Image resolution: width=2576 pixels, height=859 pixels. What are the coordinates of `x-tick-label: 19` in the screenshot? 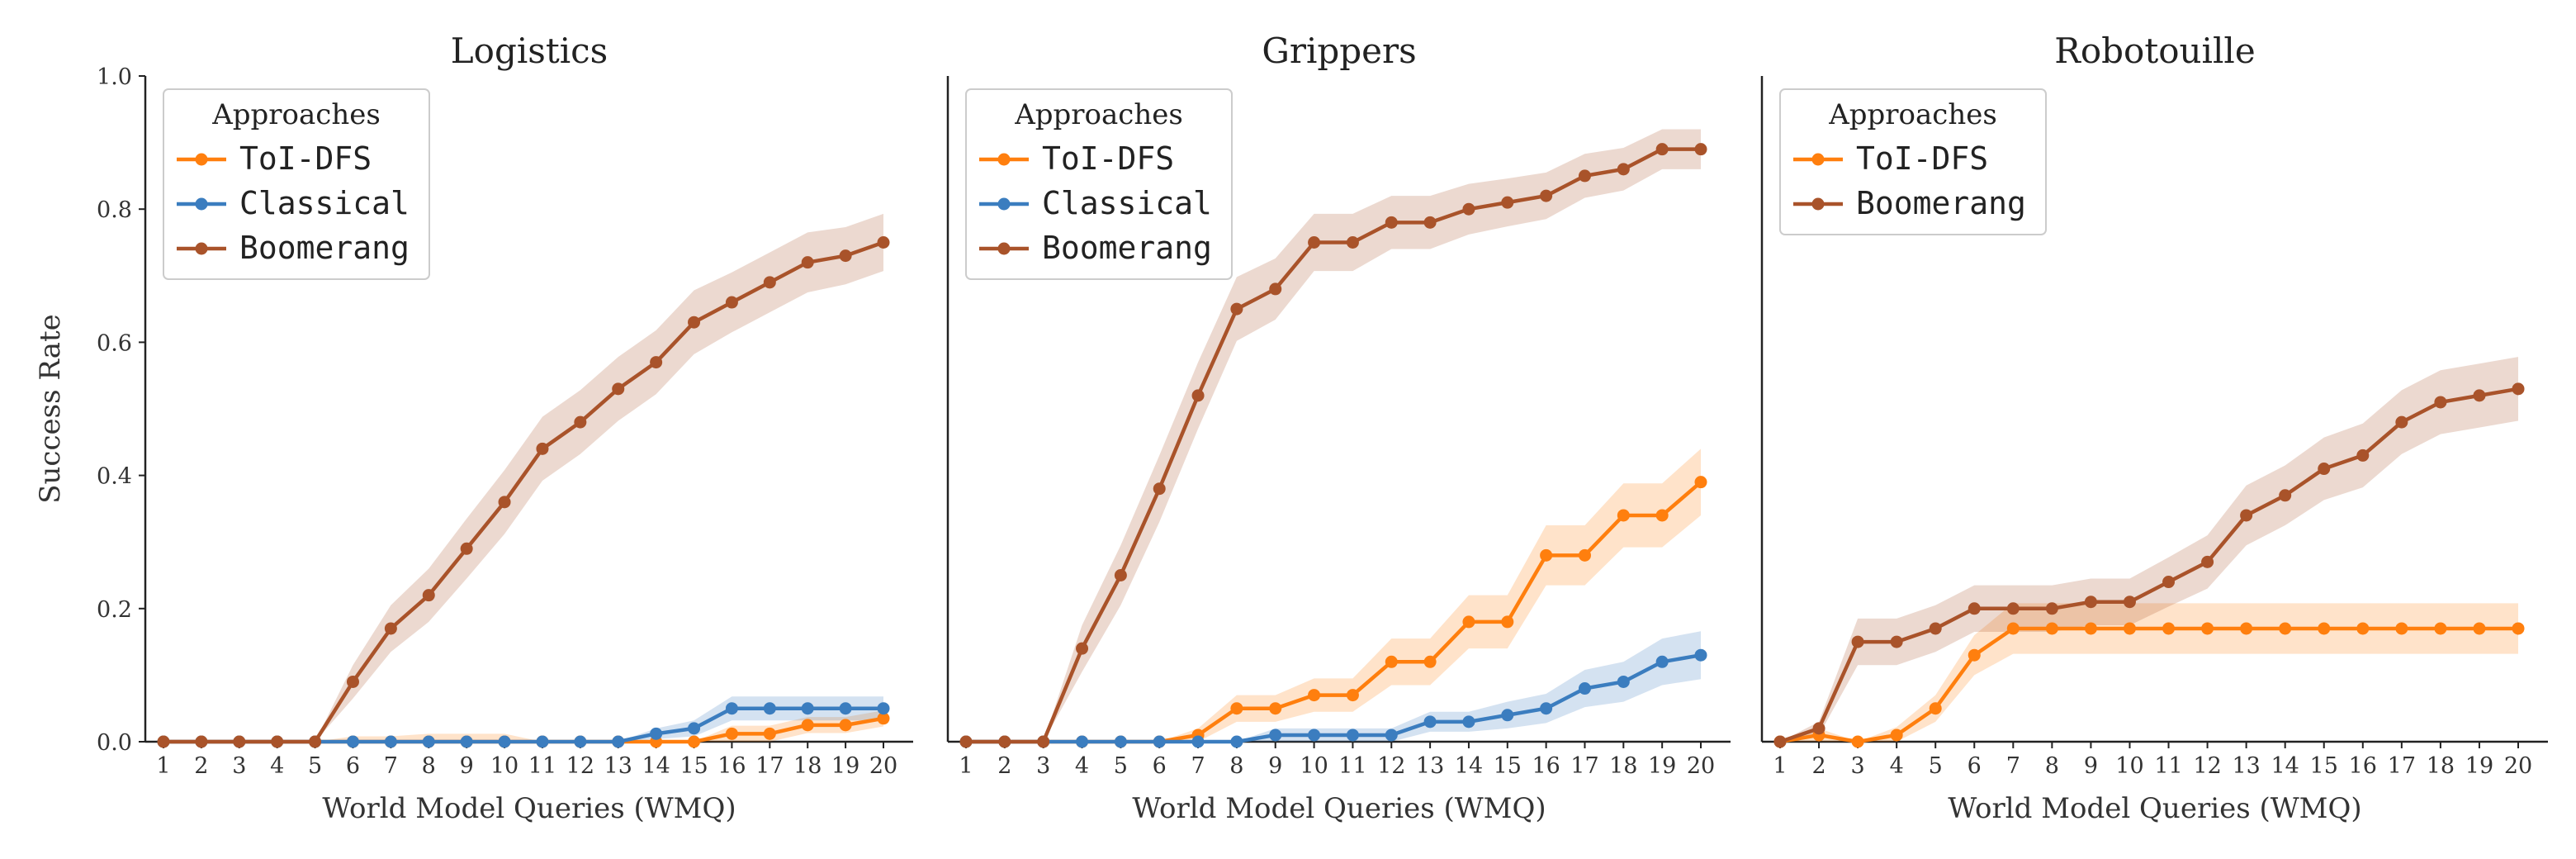 It's located at (845, 766).